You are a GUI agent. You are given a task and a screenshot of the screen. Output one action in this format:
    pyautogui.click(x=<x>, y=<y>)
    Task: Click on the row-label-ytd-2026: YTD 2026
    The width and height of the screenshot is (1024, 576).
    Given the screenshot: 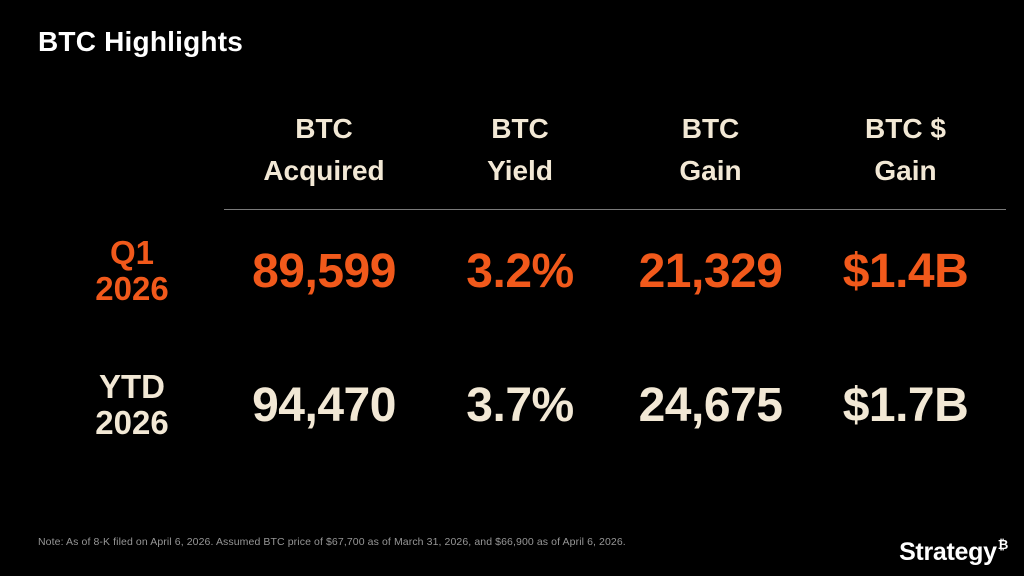 What is the action you would take?
    pyautogui.click(x=132, y=404)
    